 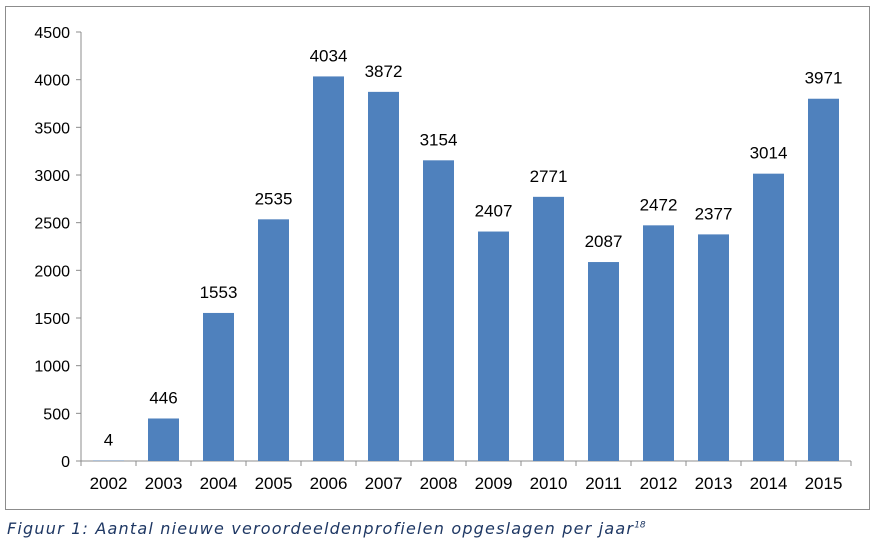 What do you see at coordinates (658, 343) in the screenshot?
I see `bar-2012` at bounding box center [658, 343].